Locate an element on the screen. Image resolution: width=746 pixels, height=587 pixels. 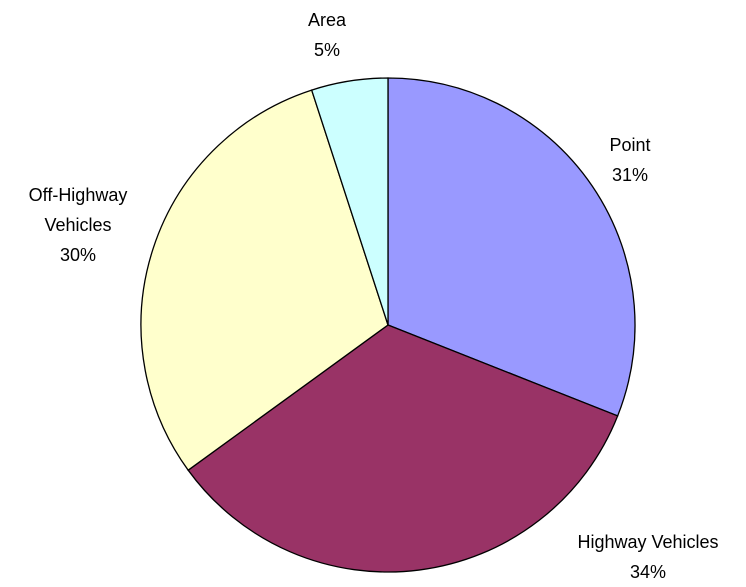
value-label: 5% is located at coordinates (326, 50).